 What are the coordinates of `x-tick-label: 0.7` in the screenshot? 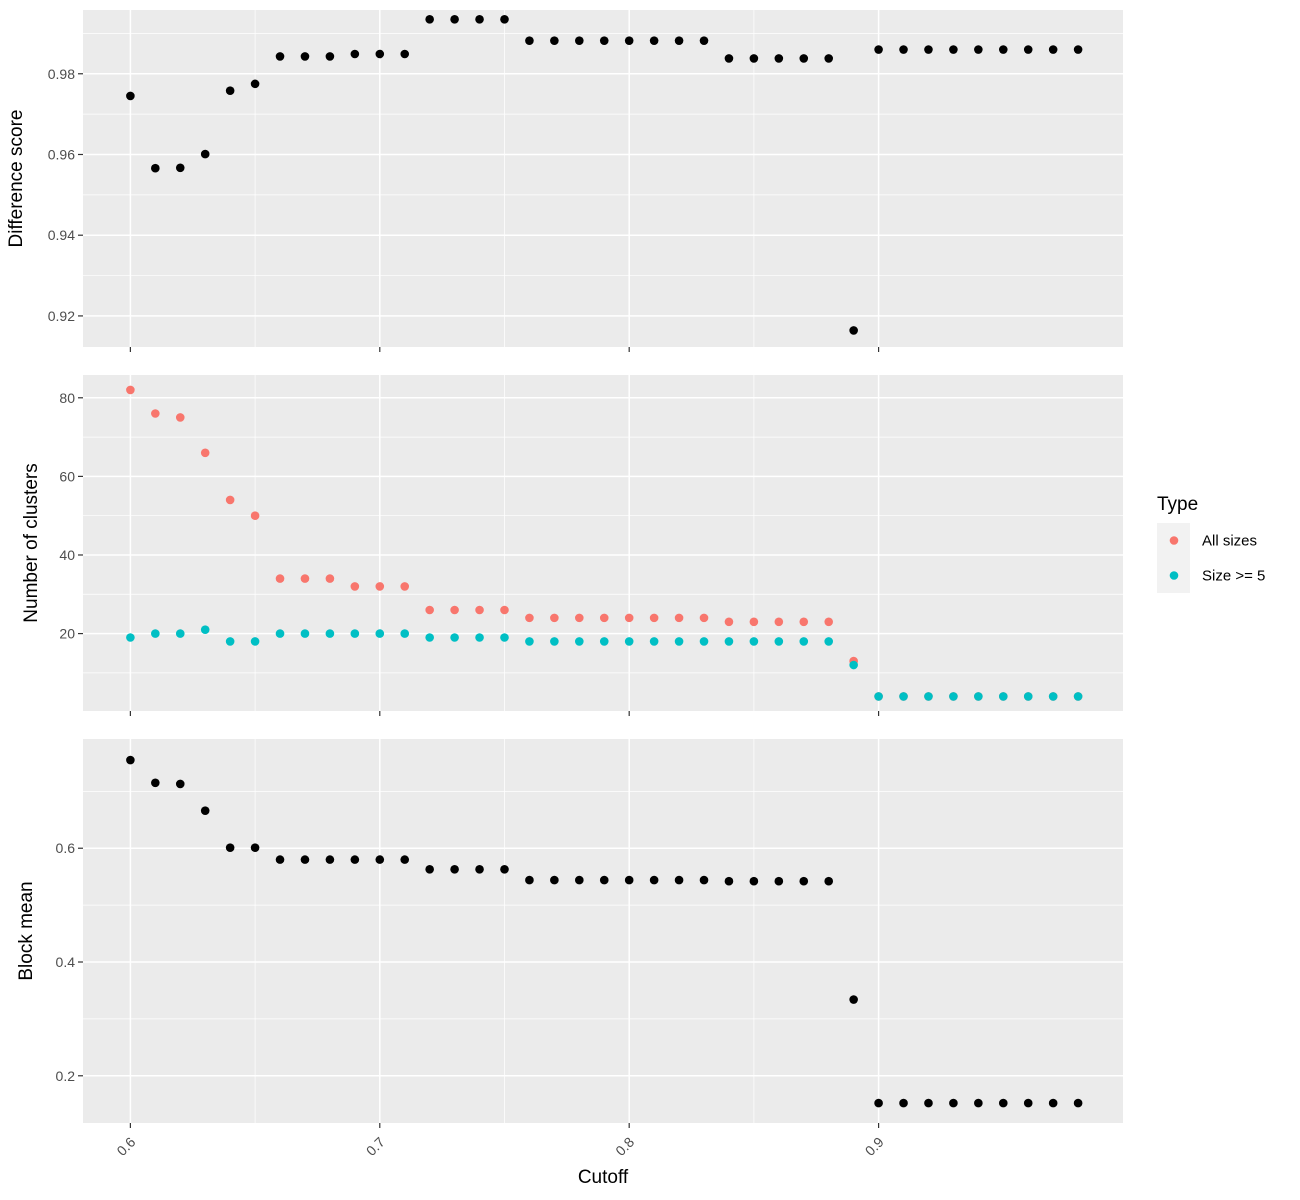 It's located at (375, 1146).